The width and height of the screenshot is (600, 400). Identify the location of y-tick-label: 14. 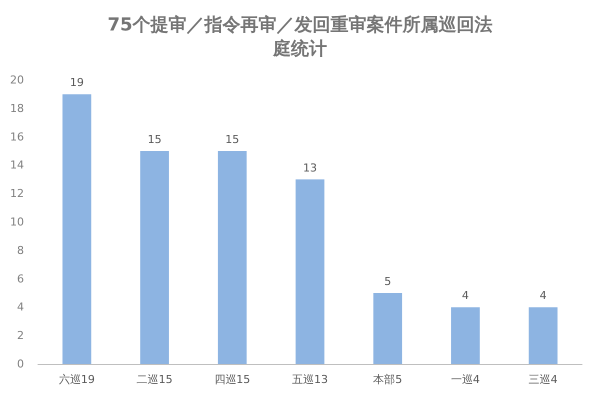
(17, 165).